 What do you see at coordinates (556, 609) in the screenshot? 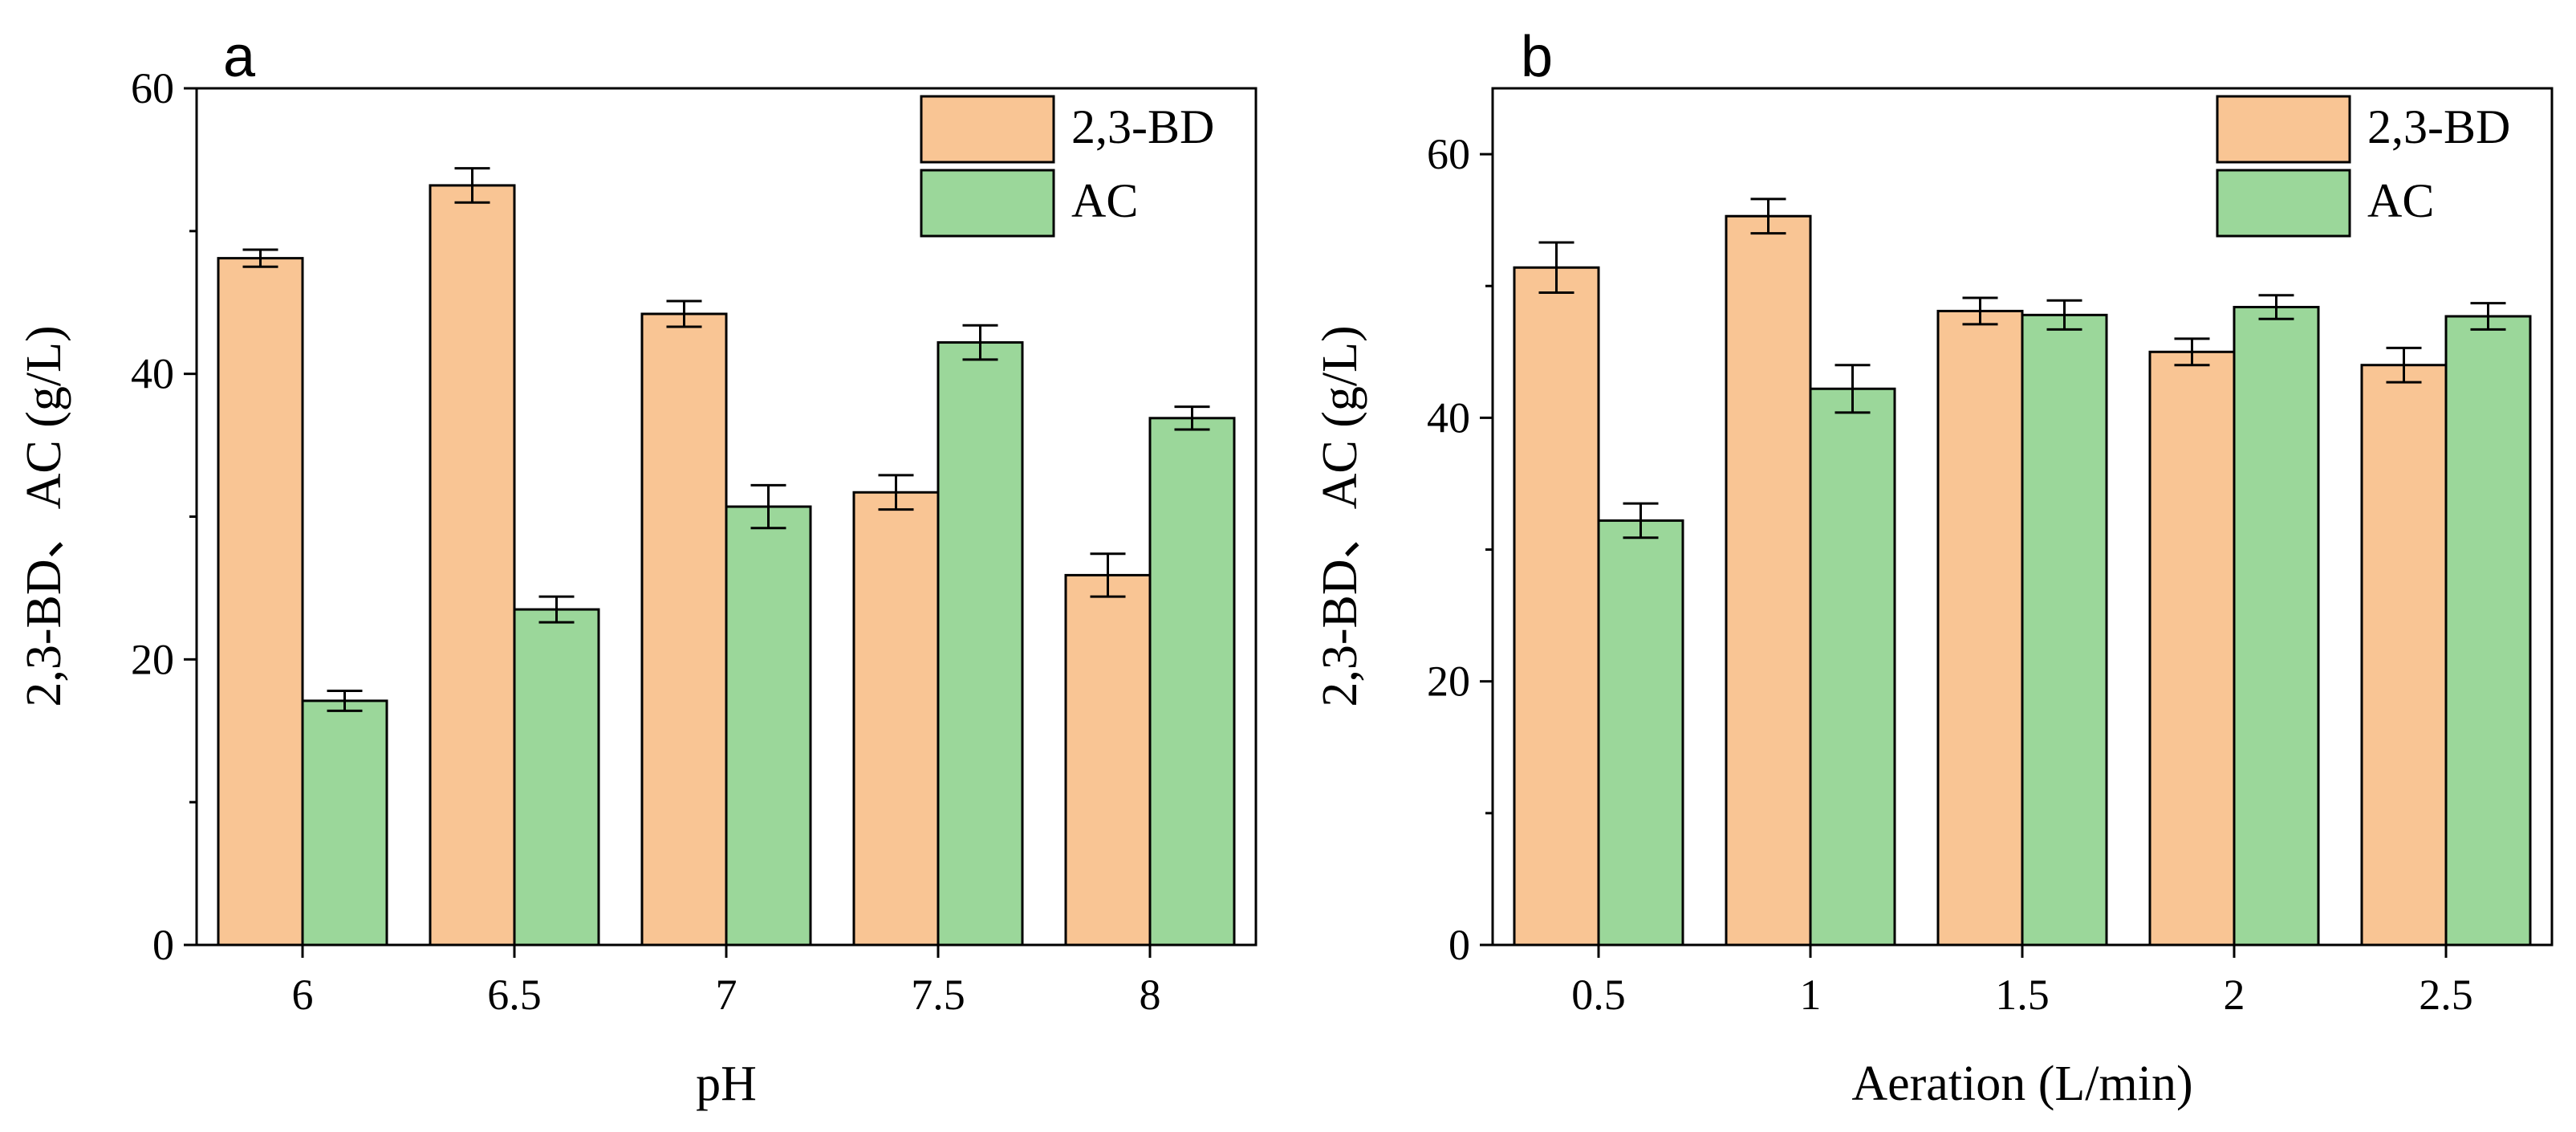
I see `panel-a-error-bar-ac-6.5` at bounding box center [556, 609].